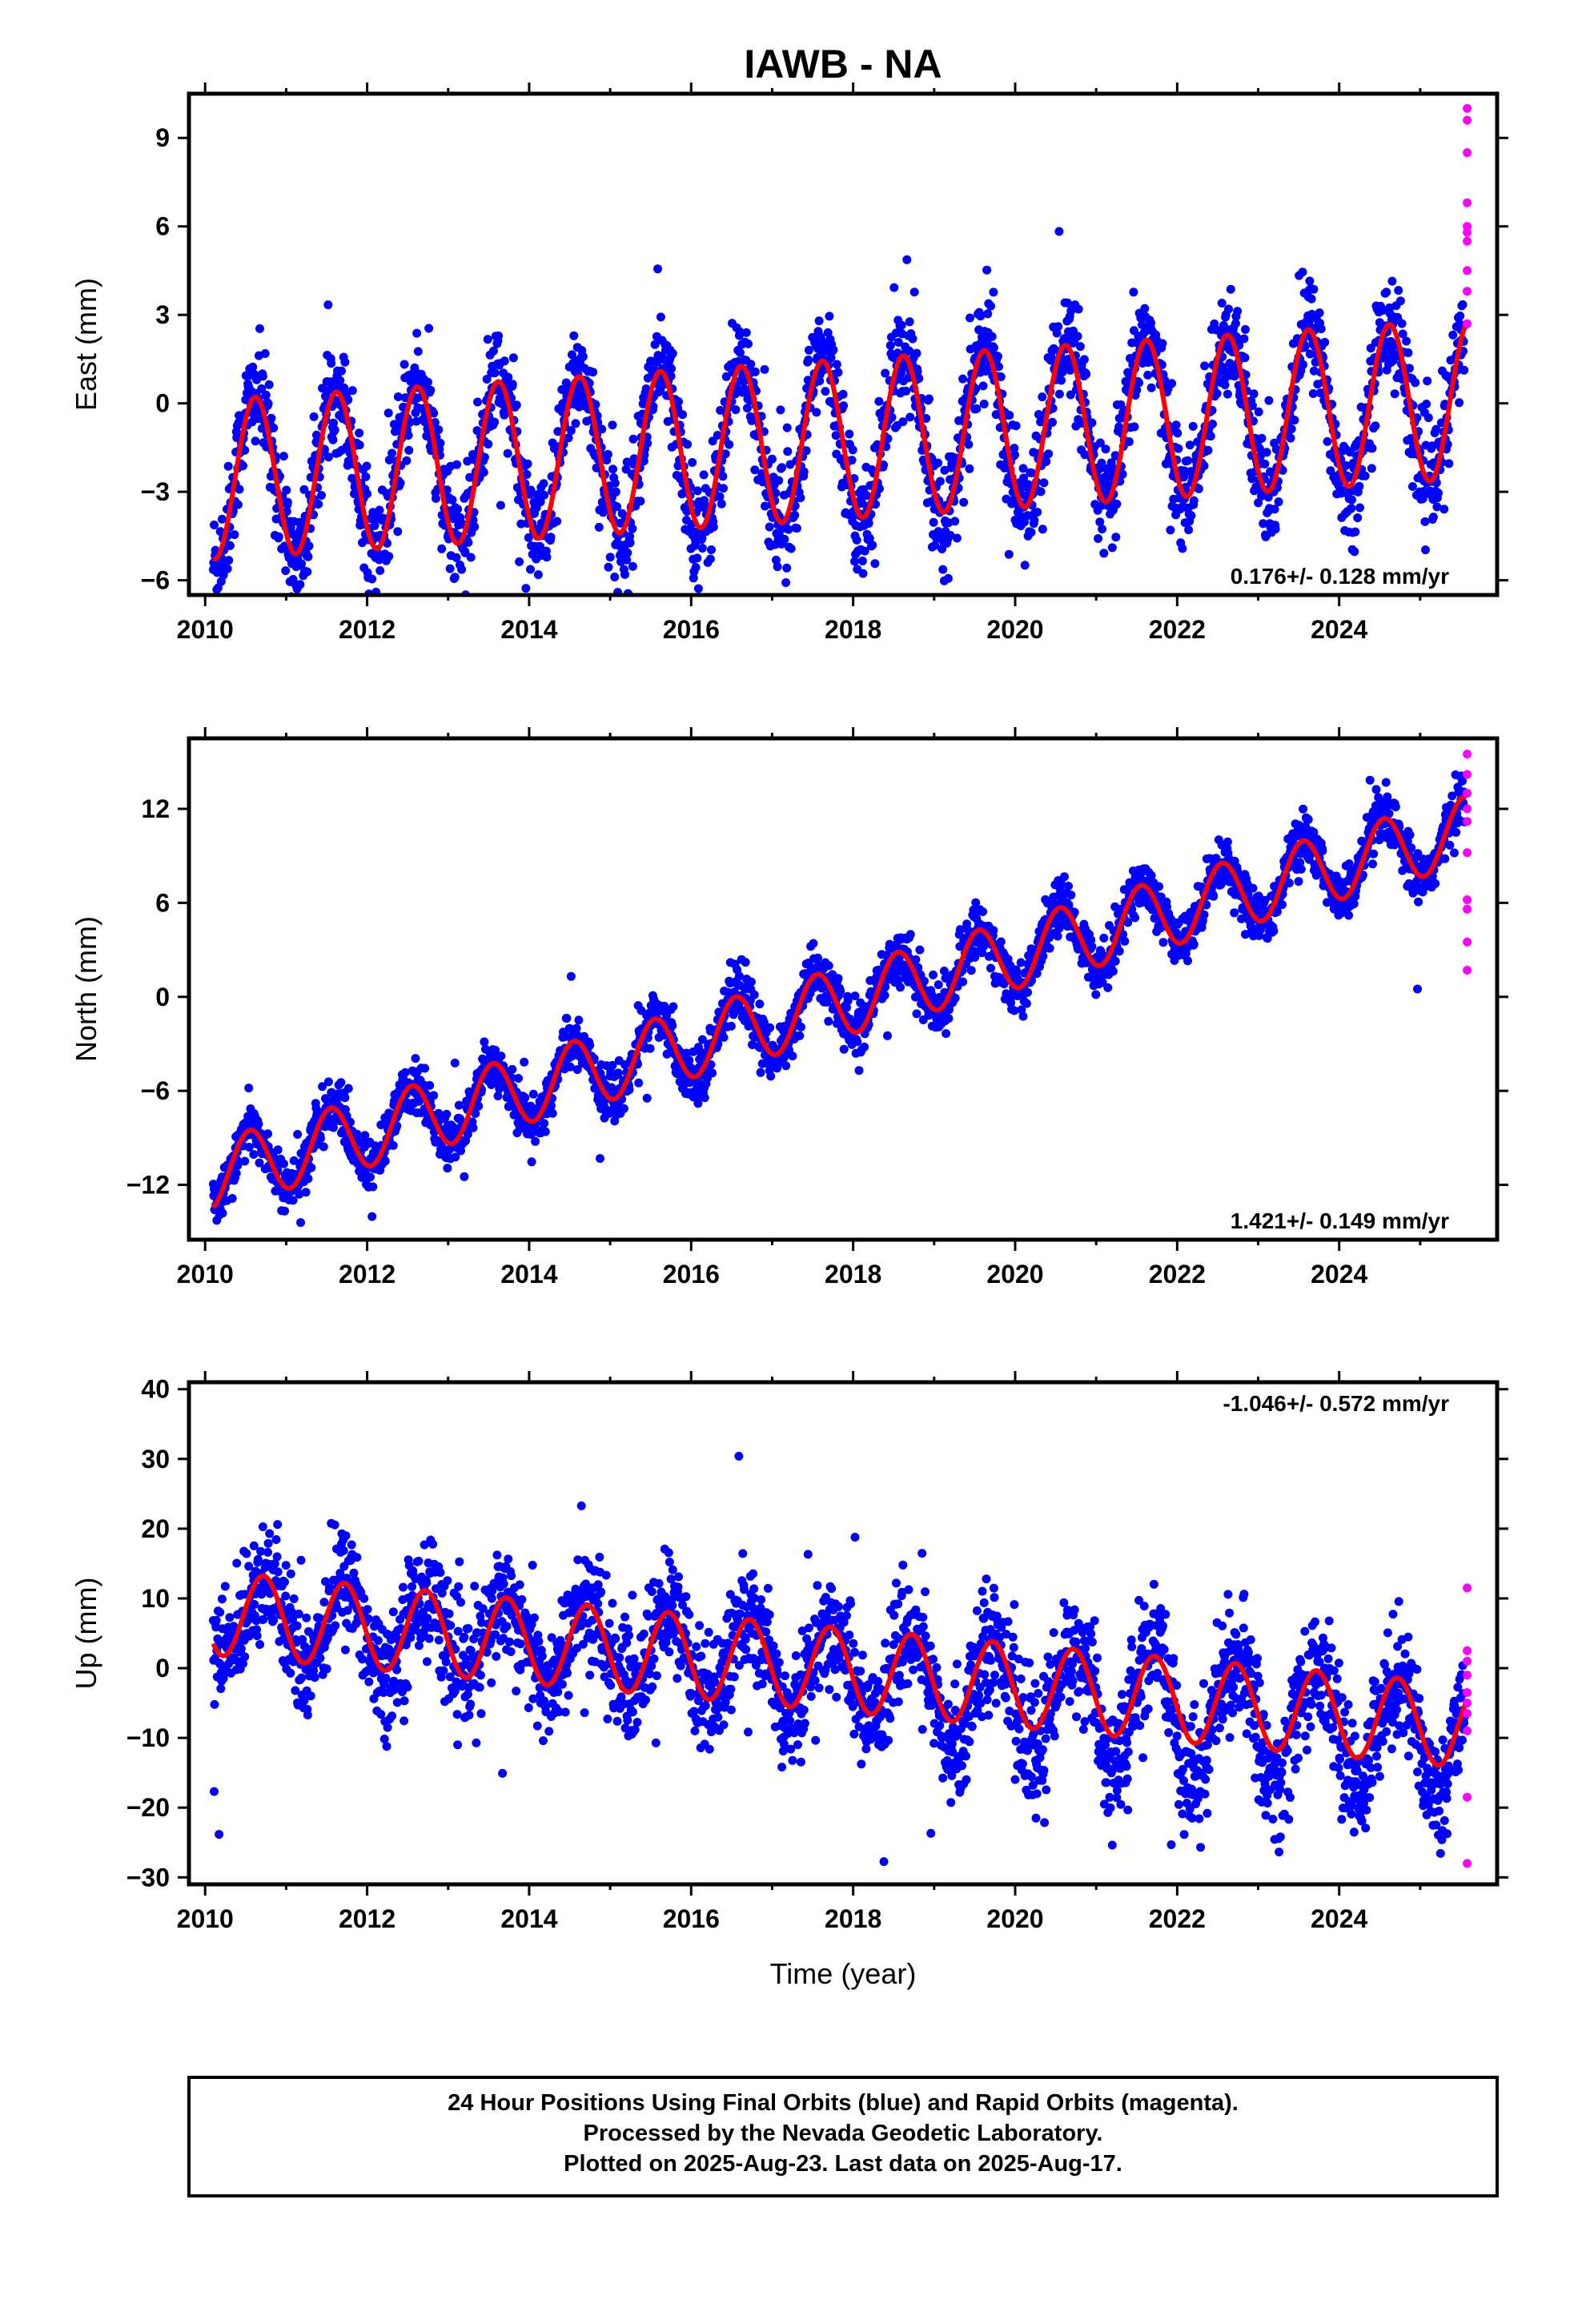 Image resolution: width=1582 pixels, height=2324 pixels. What do you see at coordinates (162, 314) in the screenshot?
I see `y-tick-label: 3` at bounding box center [162, 314].